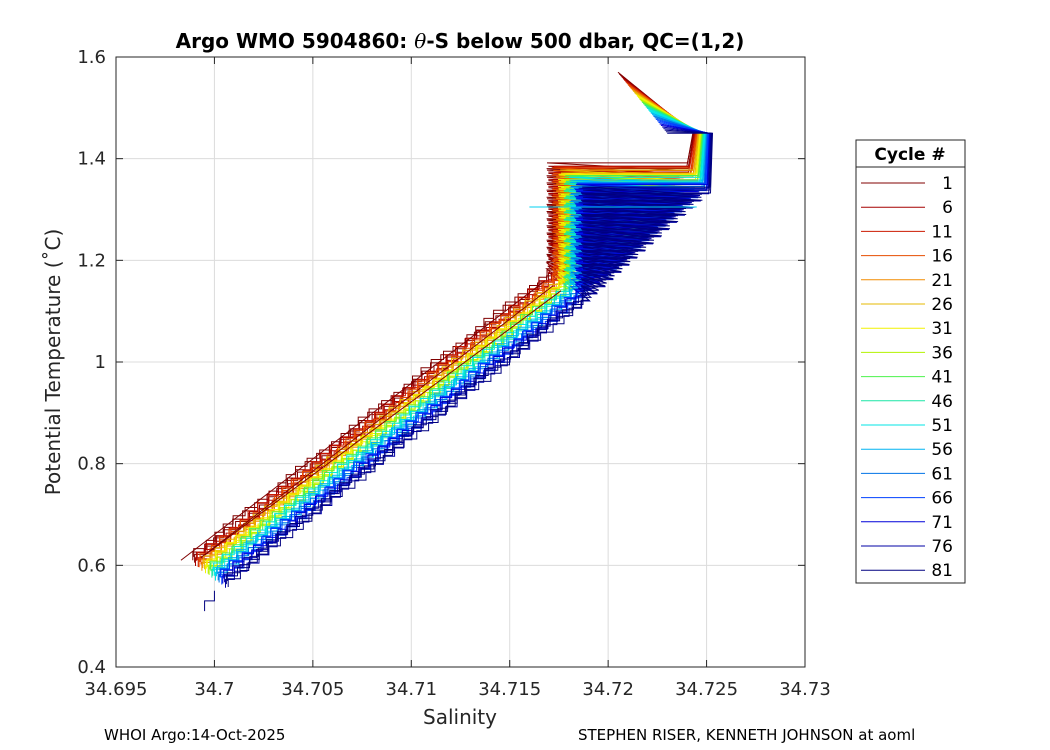  I want to click on legend-label: 16, so click(942, 257).